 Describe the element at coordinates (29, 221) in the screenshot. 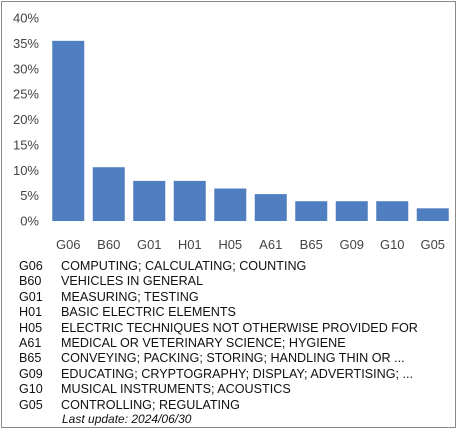

I see `y-tick-label: 0%` at that location.